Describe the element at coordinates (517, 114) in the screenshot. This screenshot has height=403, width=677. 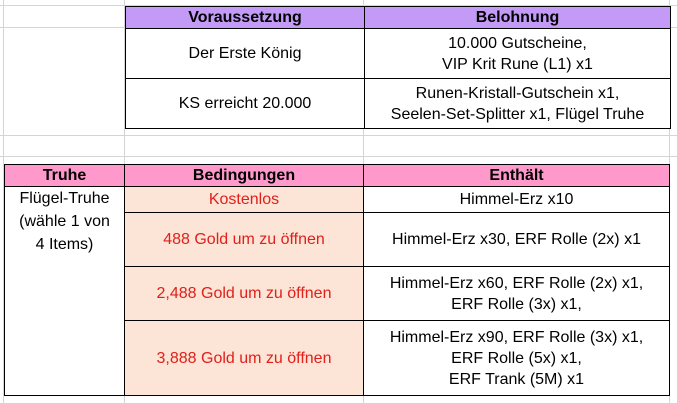
I see `reward-line: Seelen-Set-Splitter x1, Flügel Truhe` at that location.